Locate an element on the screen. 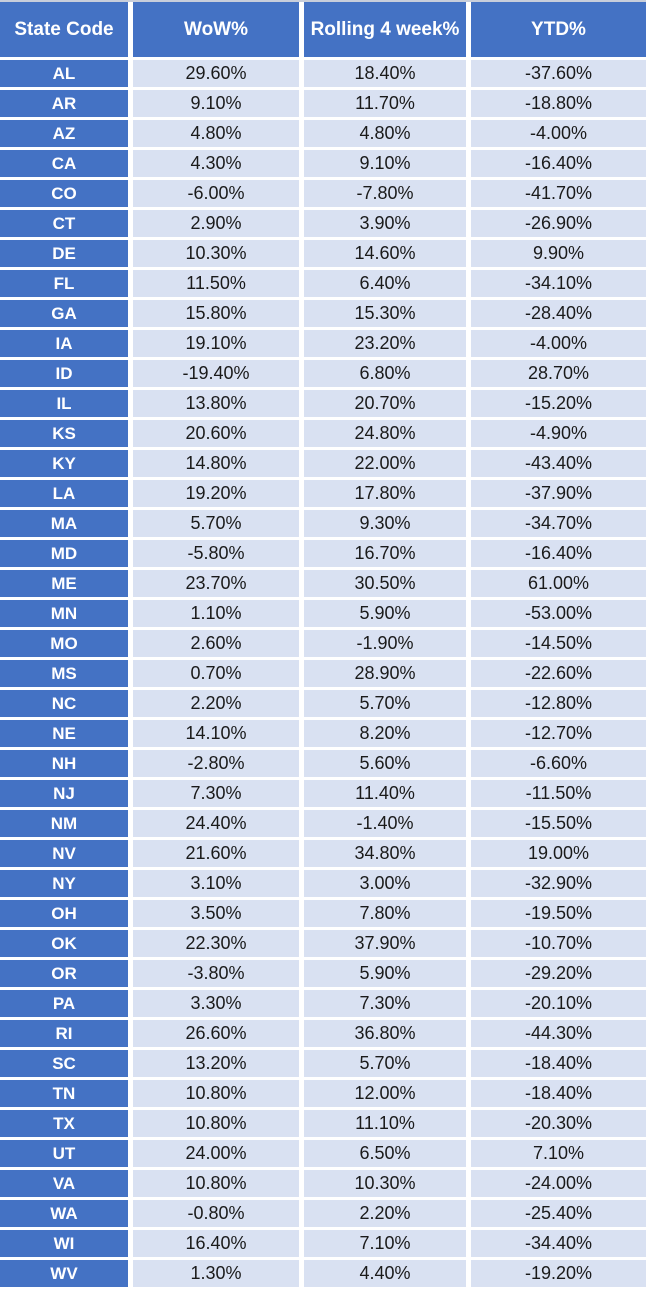  state-code-cell: AR is located at coordinates (64, 103).